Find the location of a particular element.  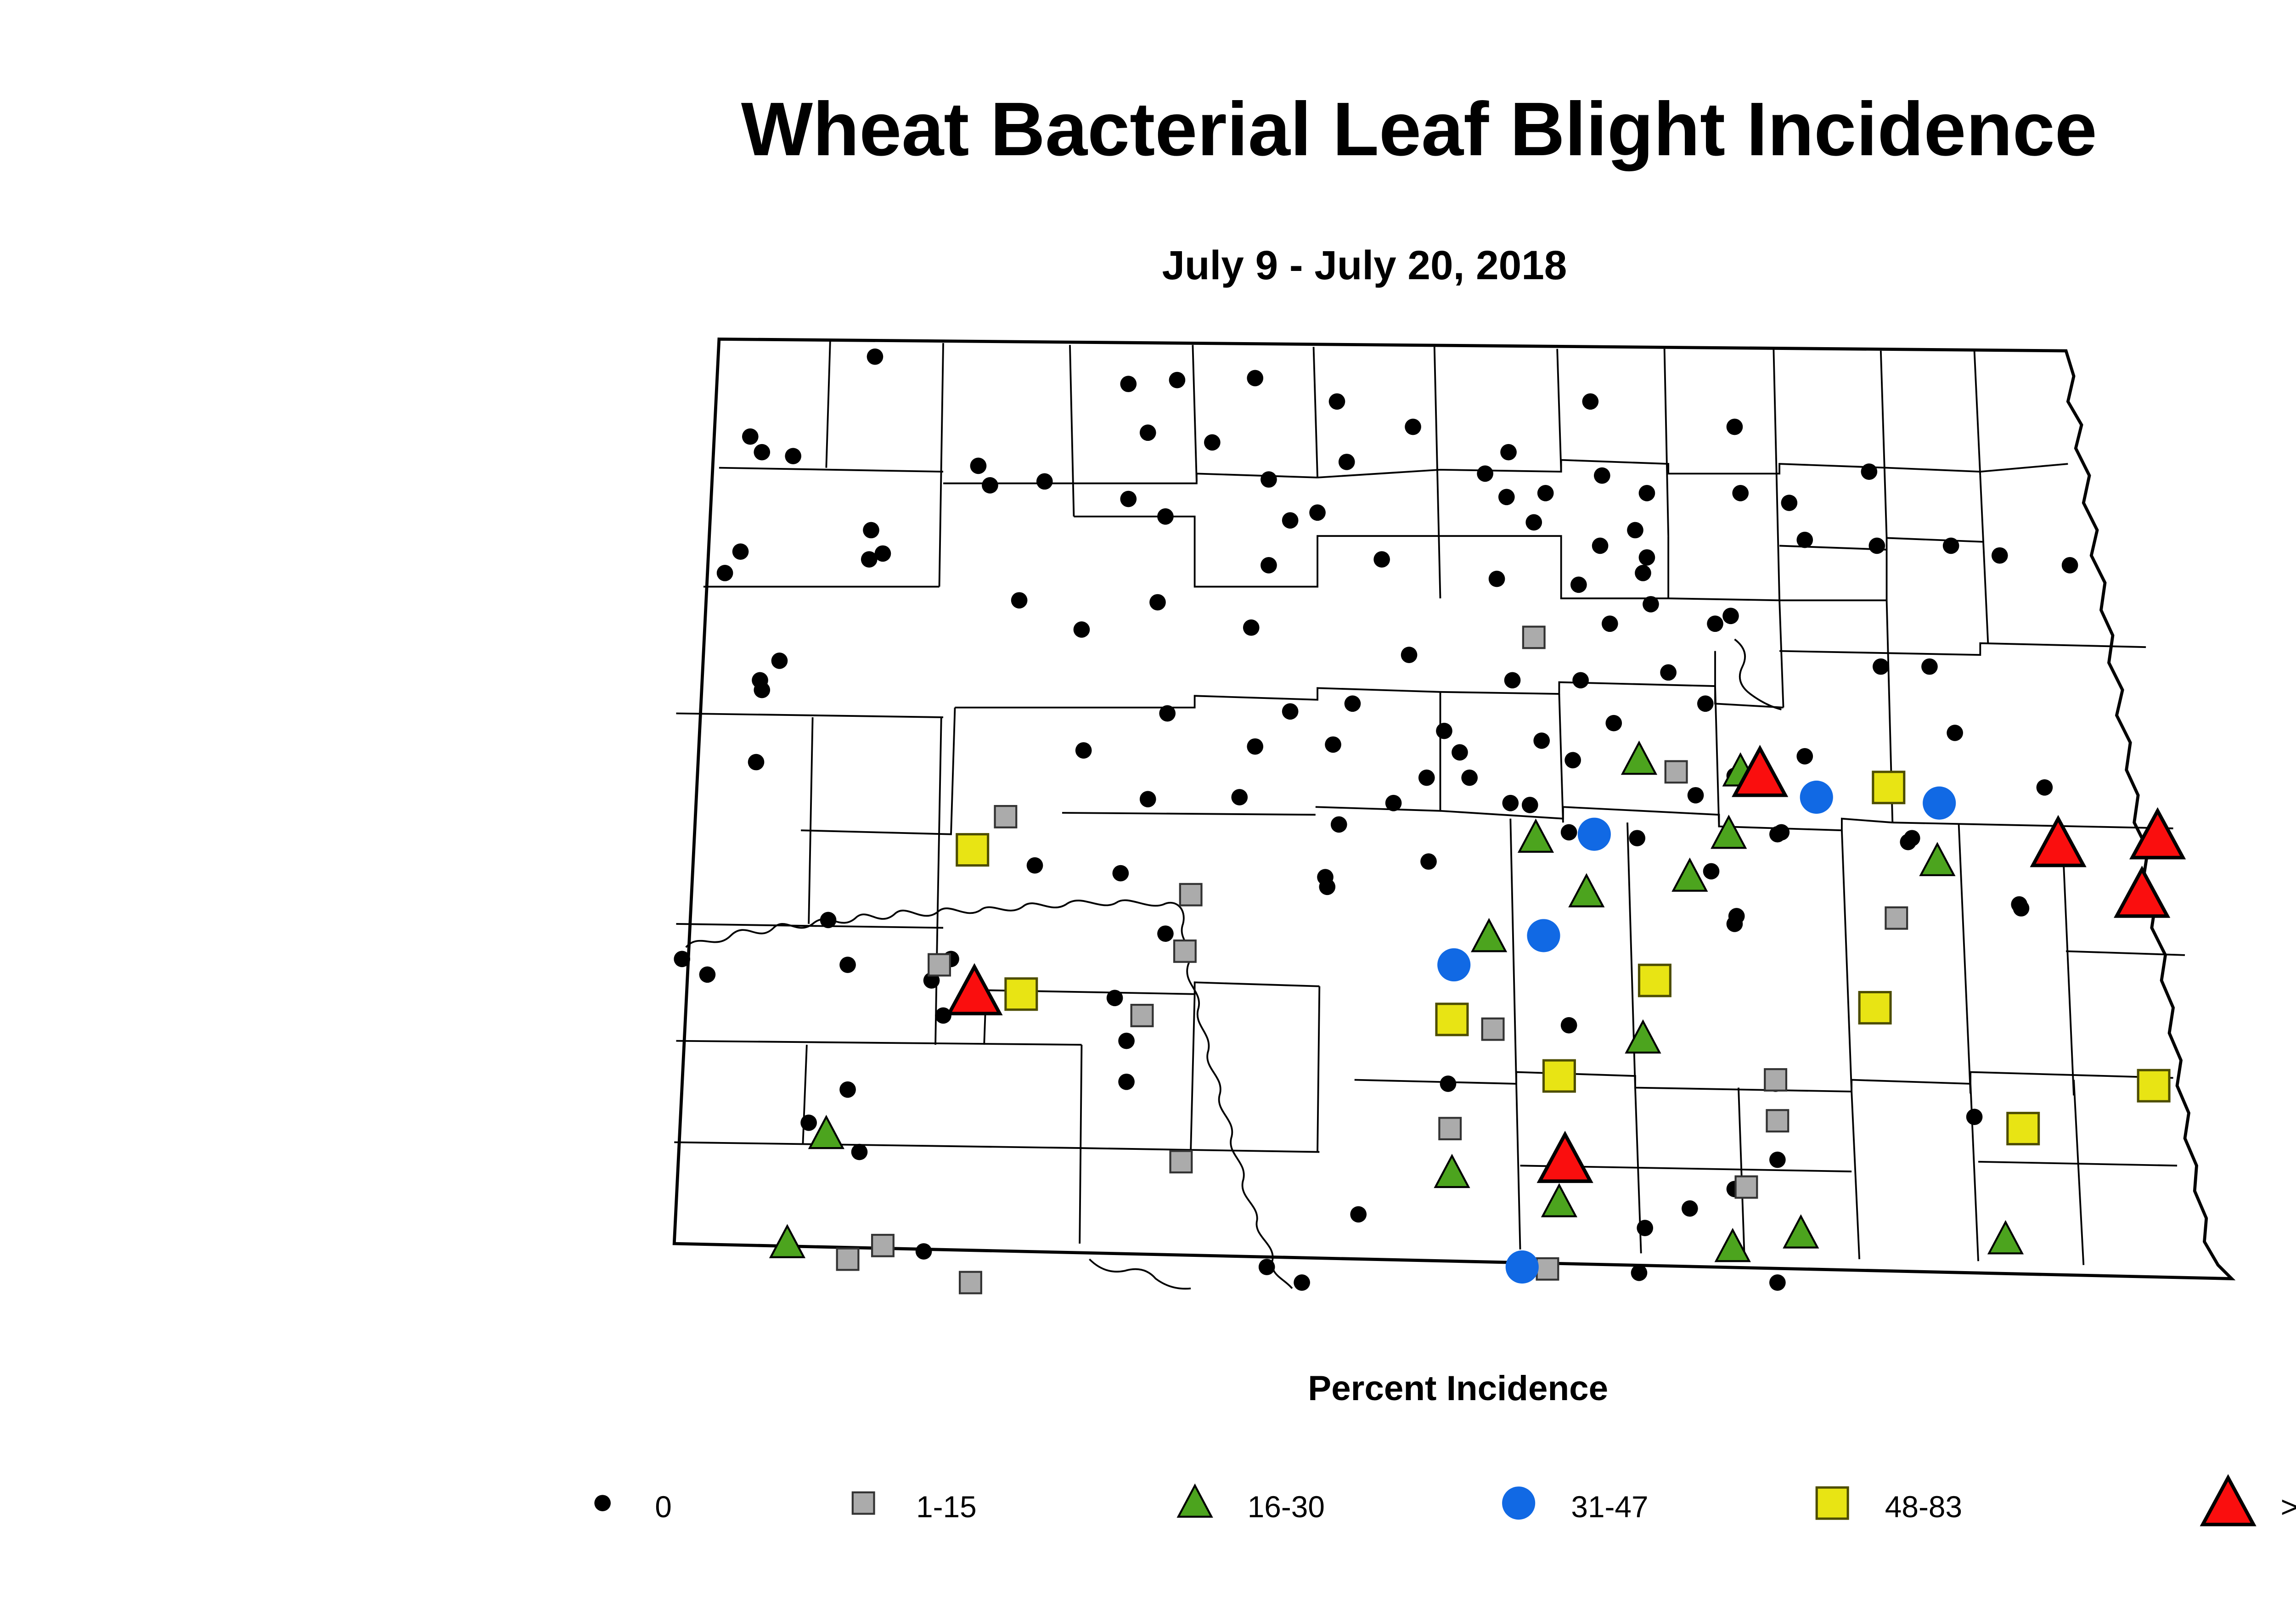

series-red_triangle is located at coordinates (1566, 964).